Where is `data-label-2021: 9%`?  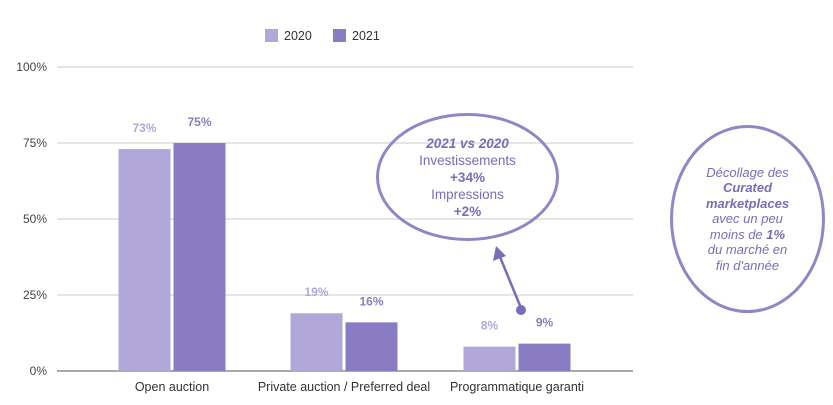 data-label-2021: 9% is located at coordinates (545, 323).